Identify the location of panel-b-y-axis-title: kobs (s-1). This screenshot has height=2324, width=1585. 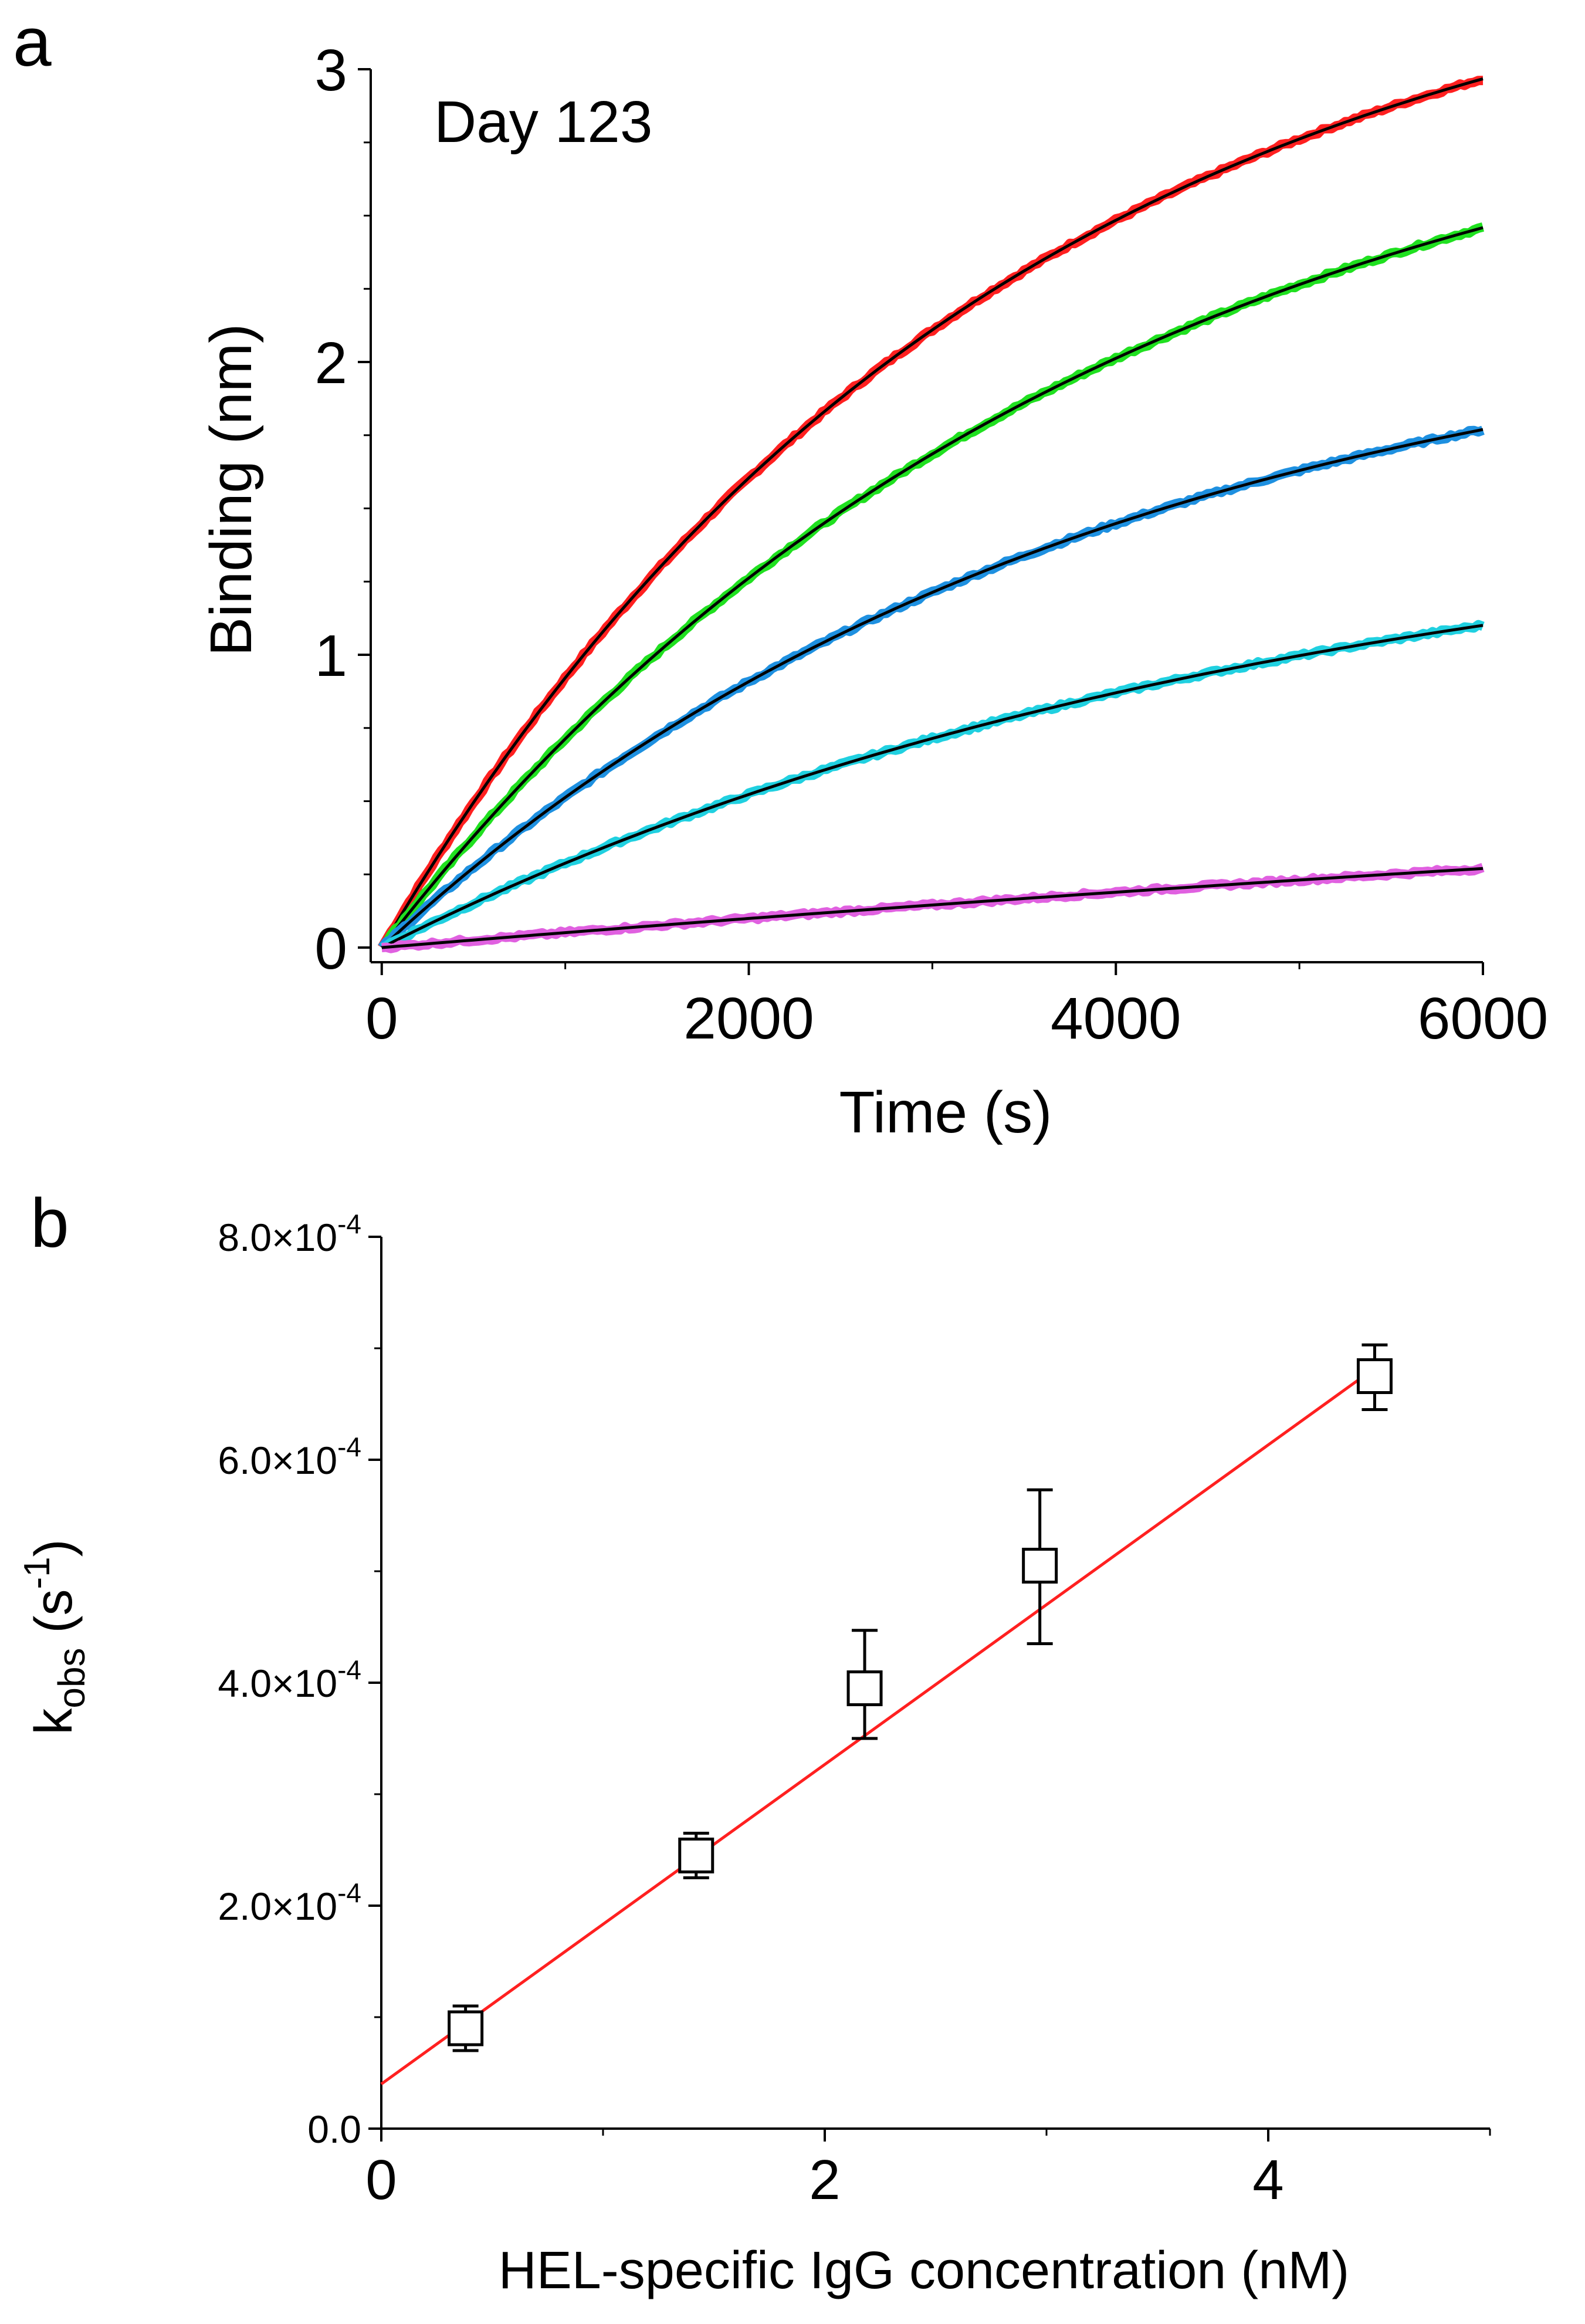
(55, 1636).